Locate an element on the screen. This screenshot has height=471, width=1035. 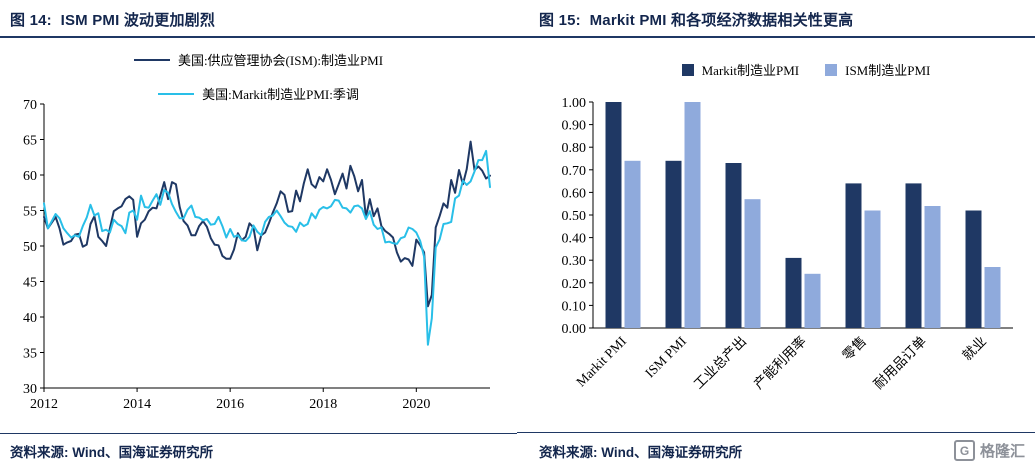
svg-text: 0.00 is located at coordinates (574, 329).